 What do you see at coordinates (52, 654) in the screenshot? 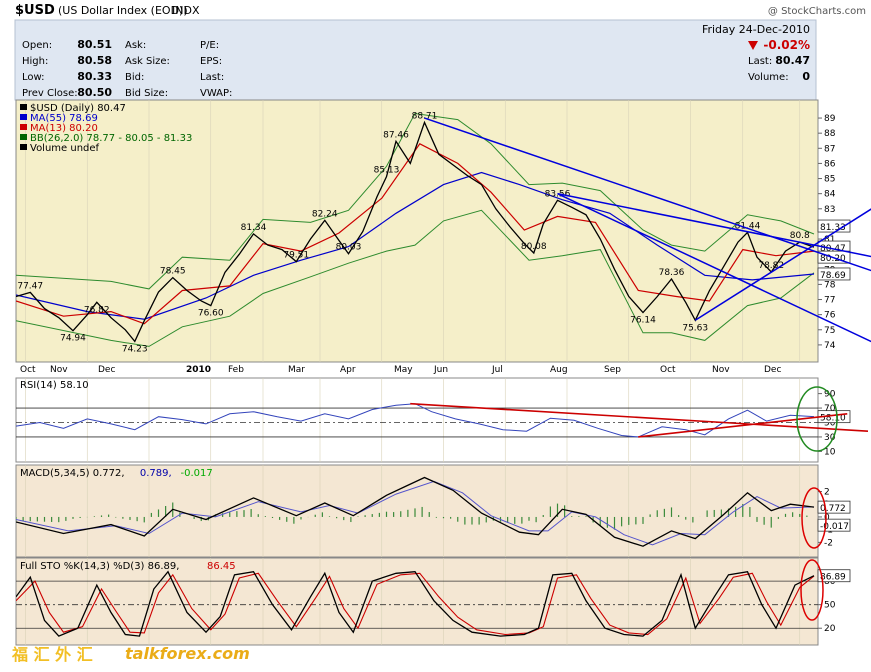
I see `watermark-chinese: 福 汇 外 汇` at bounding box center [52, 654].